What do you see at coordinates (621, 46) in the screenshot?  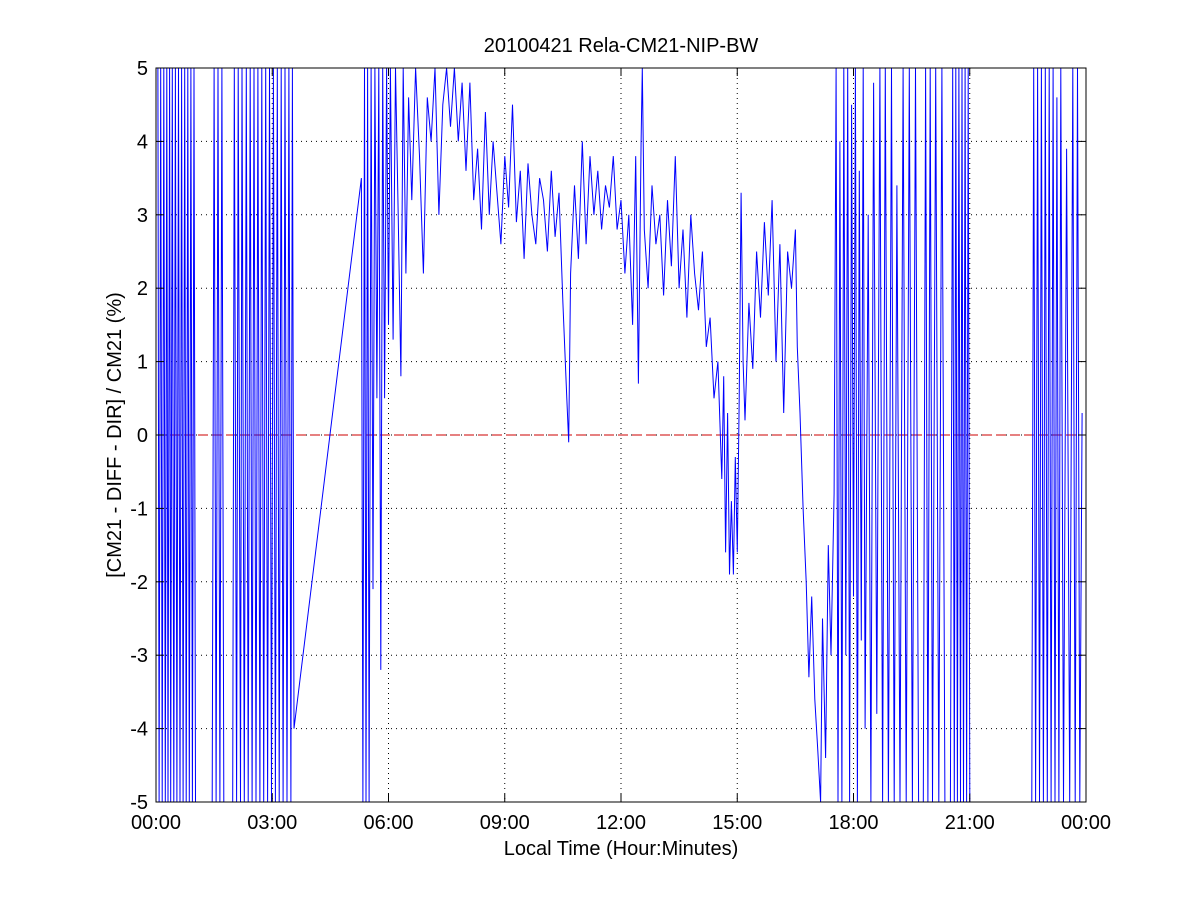 I see `chart-title: 20100421 Rela-CM21-NIP-BW` at bounding box center [621, 46].